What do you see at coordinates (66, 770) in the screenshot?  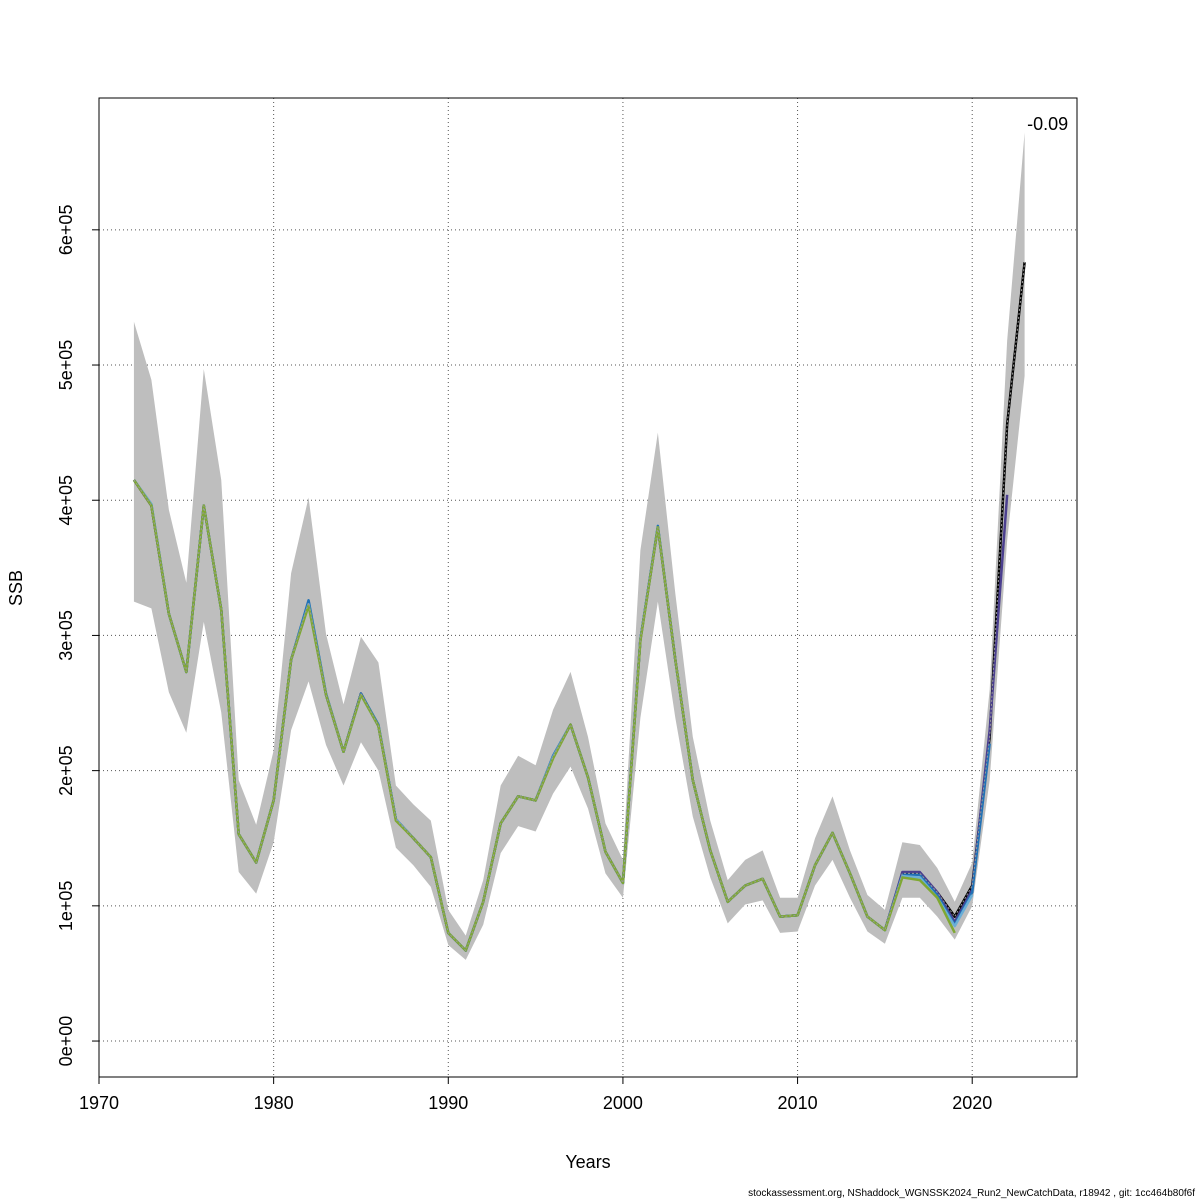 I see `y-tick-label: 2e+05` at bounding box center [66, 770].